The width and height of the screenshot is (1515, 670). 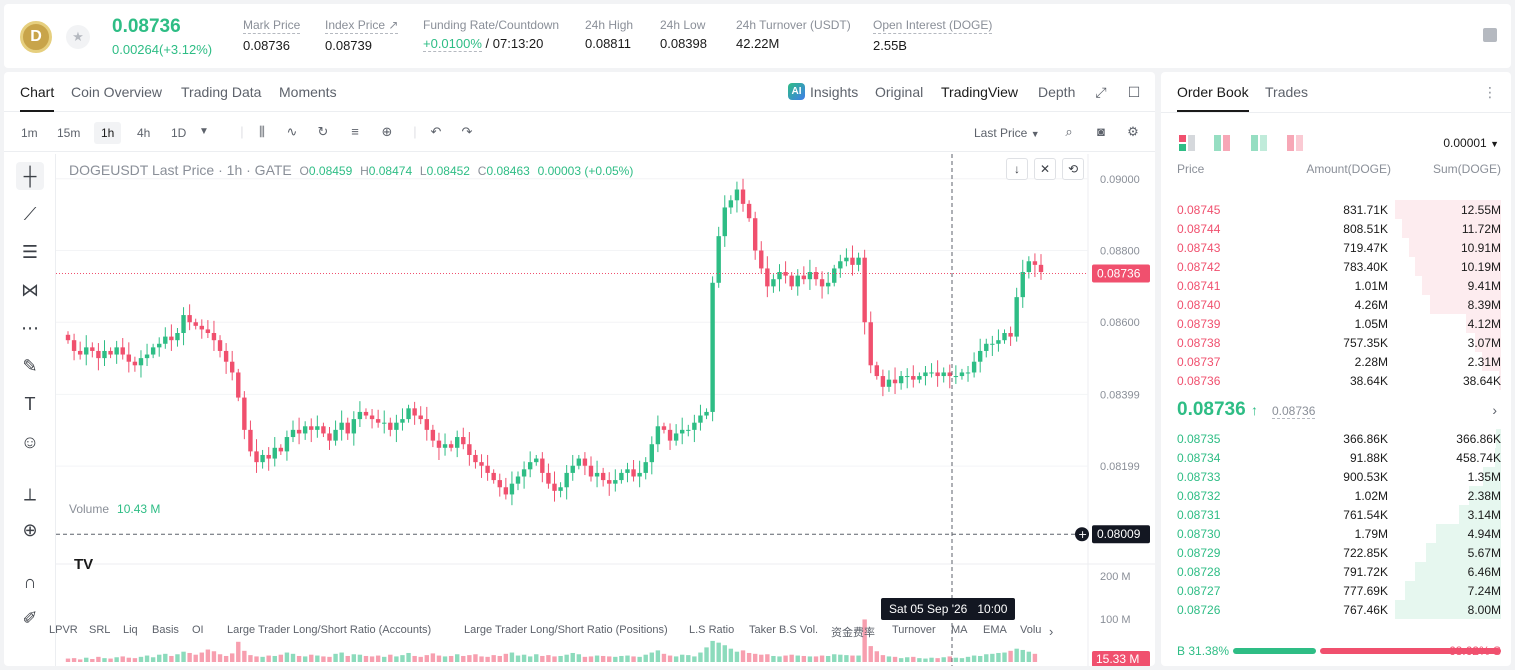 What do you see at coordinates (1045, 169) in the screenshot?
I see `collapse-icon: ✕` at bounding box center [1045, 169].